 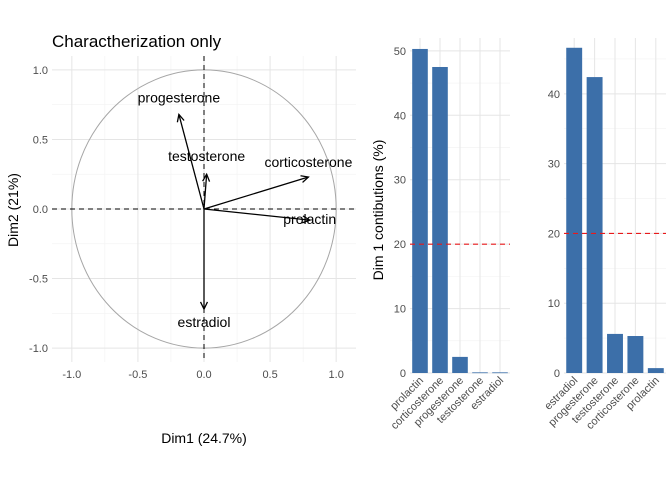 I want to click on arrowhead-prolactin, so click(x=306, y=219).